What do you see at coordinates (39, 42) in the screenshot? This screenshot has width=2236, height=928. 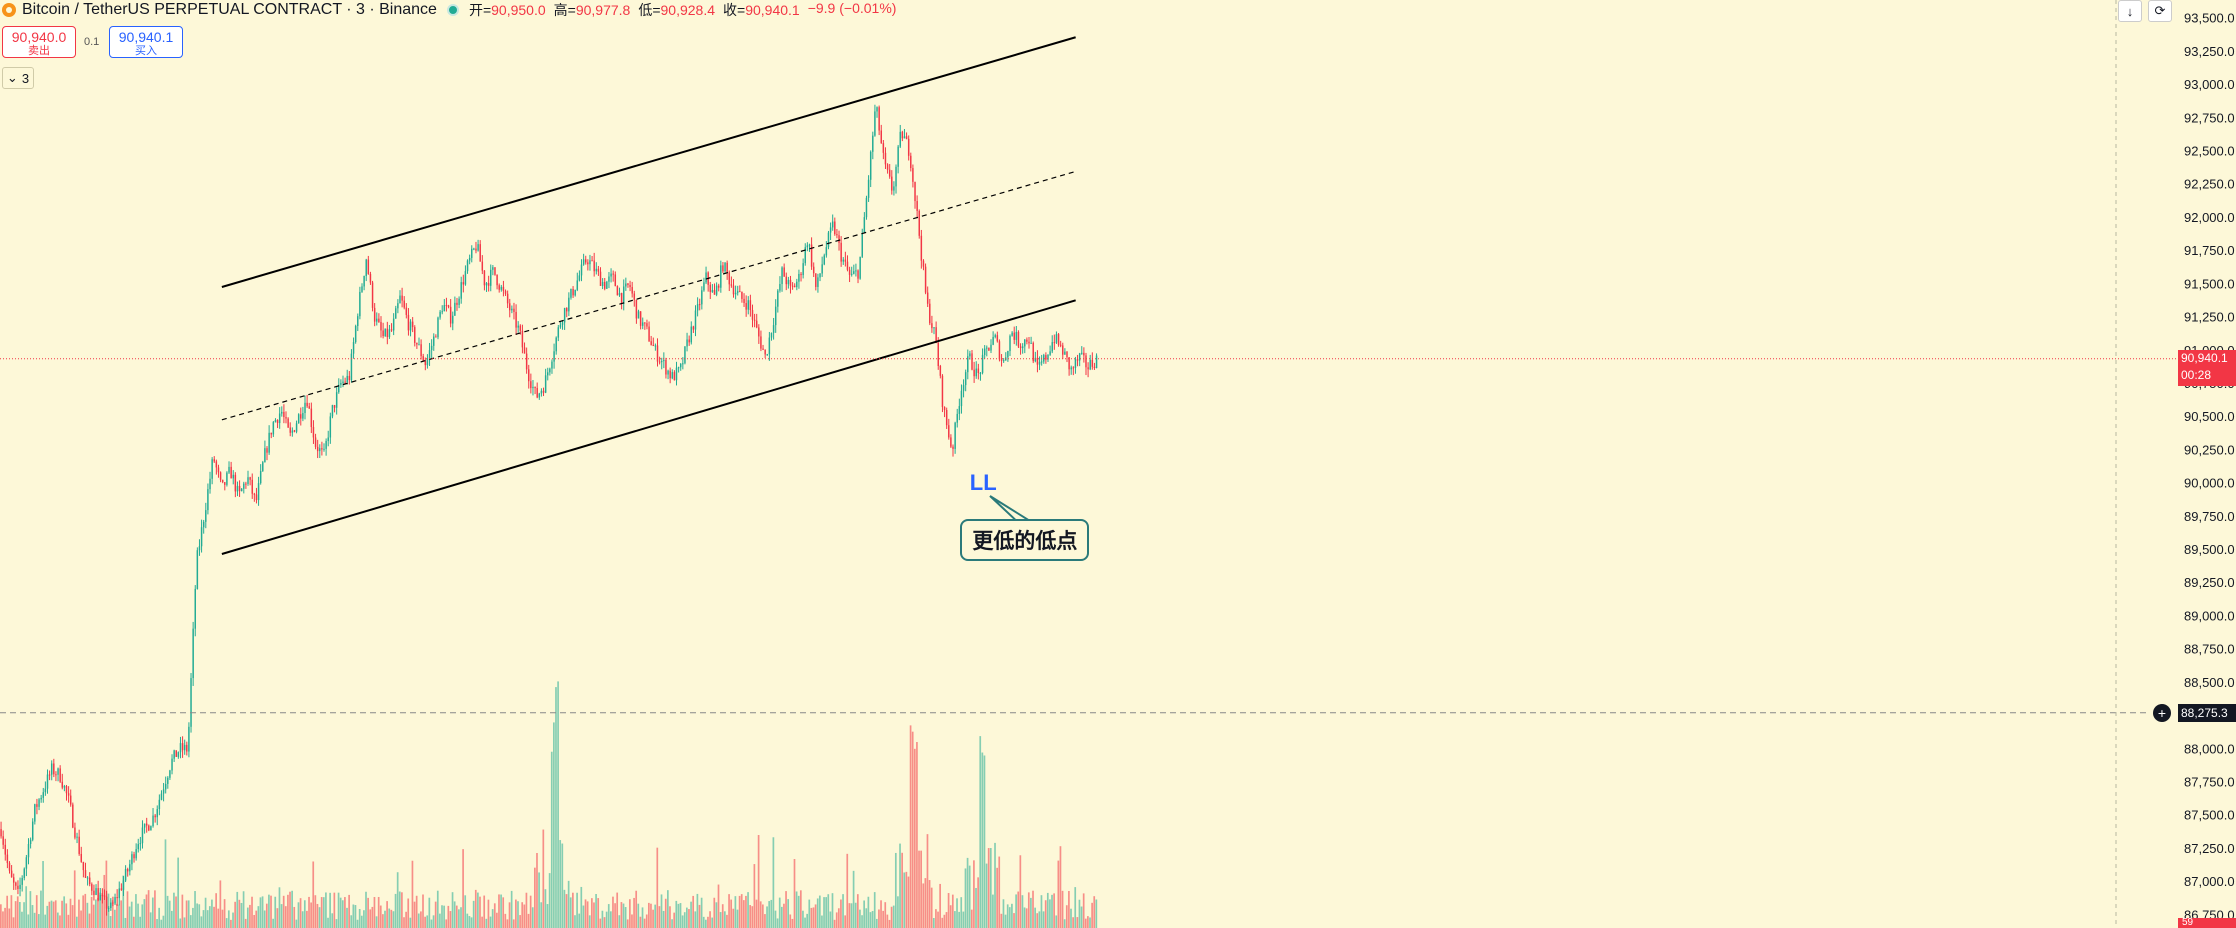 I see `sell-button: 90,940.0 卖出` at bounding box center [39, 42].